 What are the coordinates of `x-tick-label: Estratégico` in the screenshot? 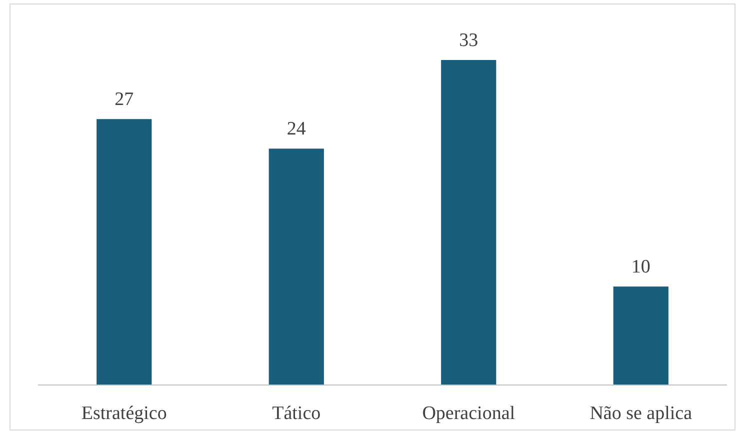 It's located at (124, 413).